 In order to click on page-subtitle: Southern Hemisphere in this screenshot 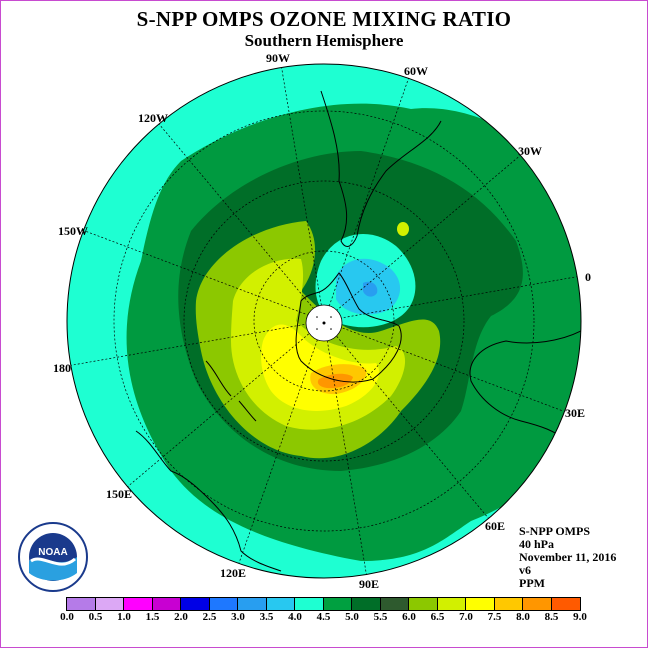, I will do `click(324, 40)`.